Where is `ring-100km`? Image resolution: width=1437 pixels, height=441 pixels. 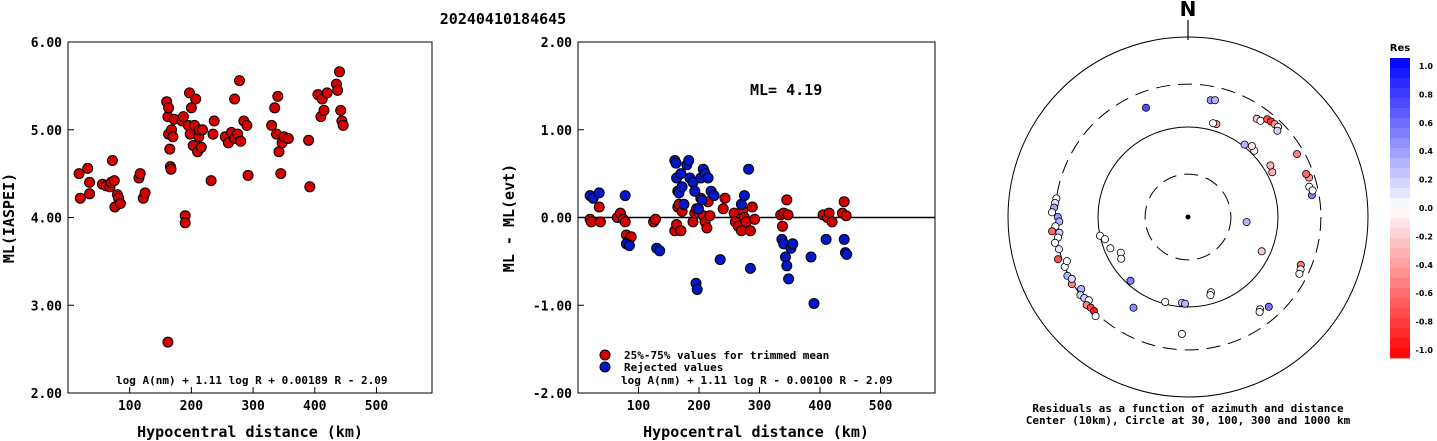
ring-100km is located at coordinates (1188, 217).